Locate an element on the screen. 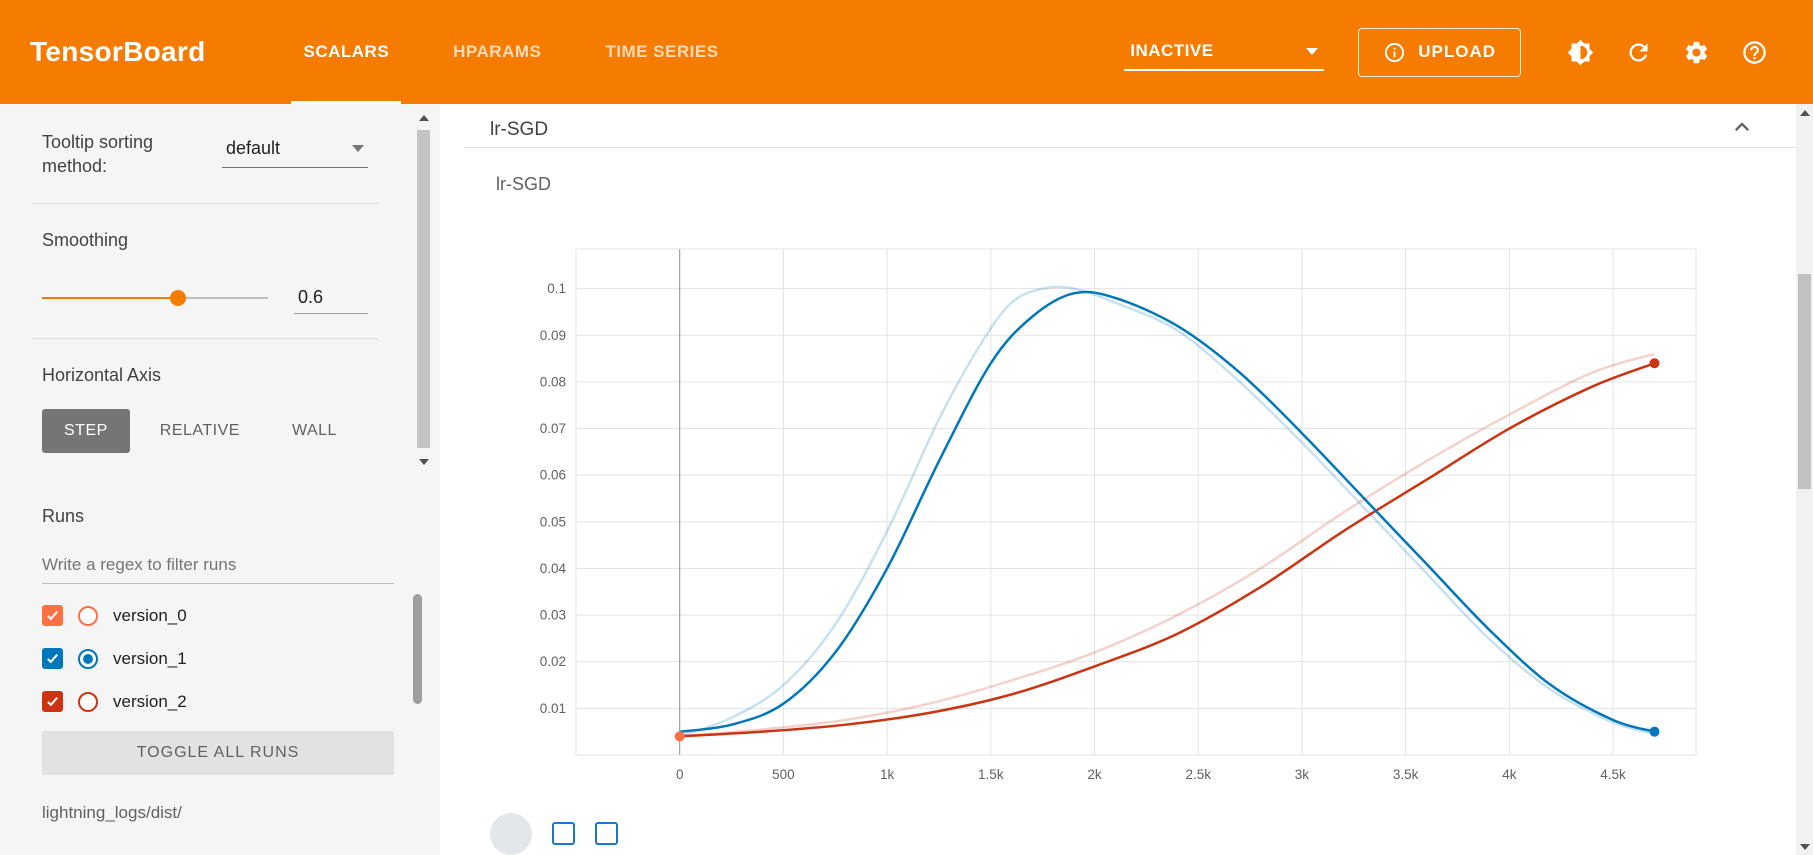 The height and width of the screenshot is (855, 1813). vertical-scrollbar is located at coordinates (1804, 479).